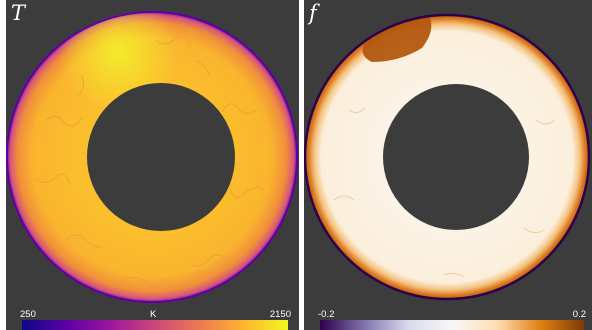 This screenshot has height=330, width=592. I want to click on colorbar-min-label: 250, so click(28, 314).